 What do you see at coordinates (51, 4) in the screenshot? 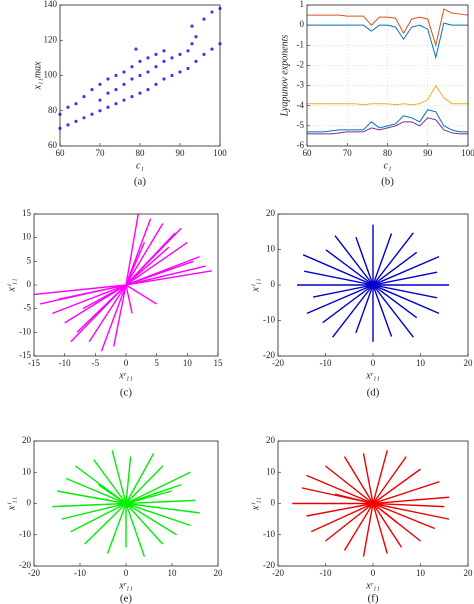
I see `y-tick-label: 140` at bounding box center [51, 4].